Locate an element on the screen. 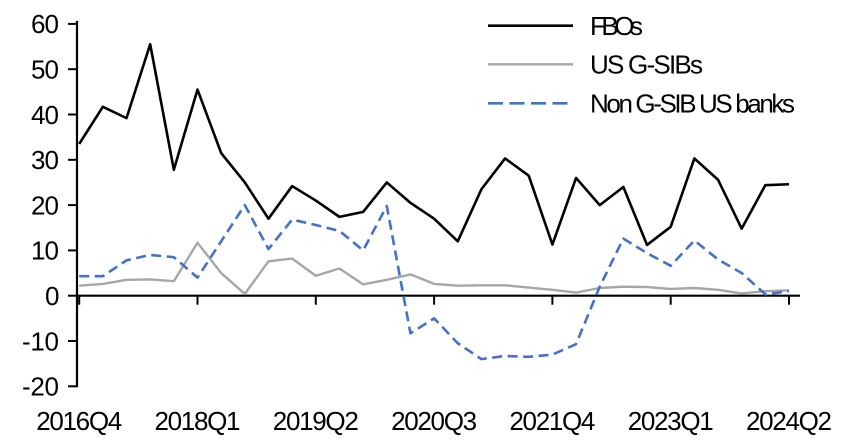  x-tick-label: 2018Q1 is located at coordinates (198, 421).